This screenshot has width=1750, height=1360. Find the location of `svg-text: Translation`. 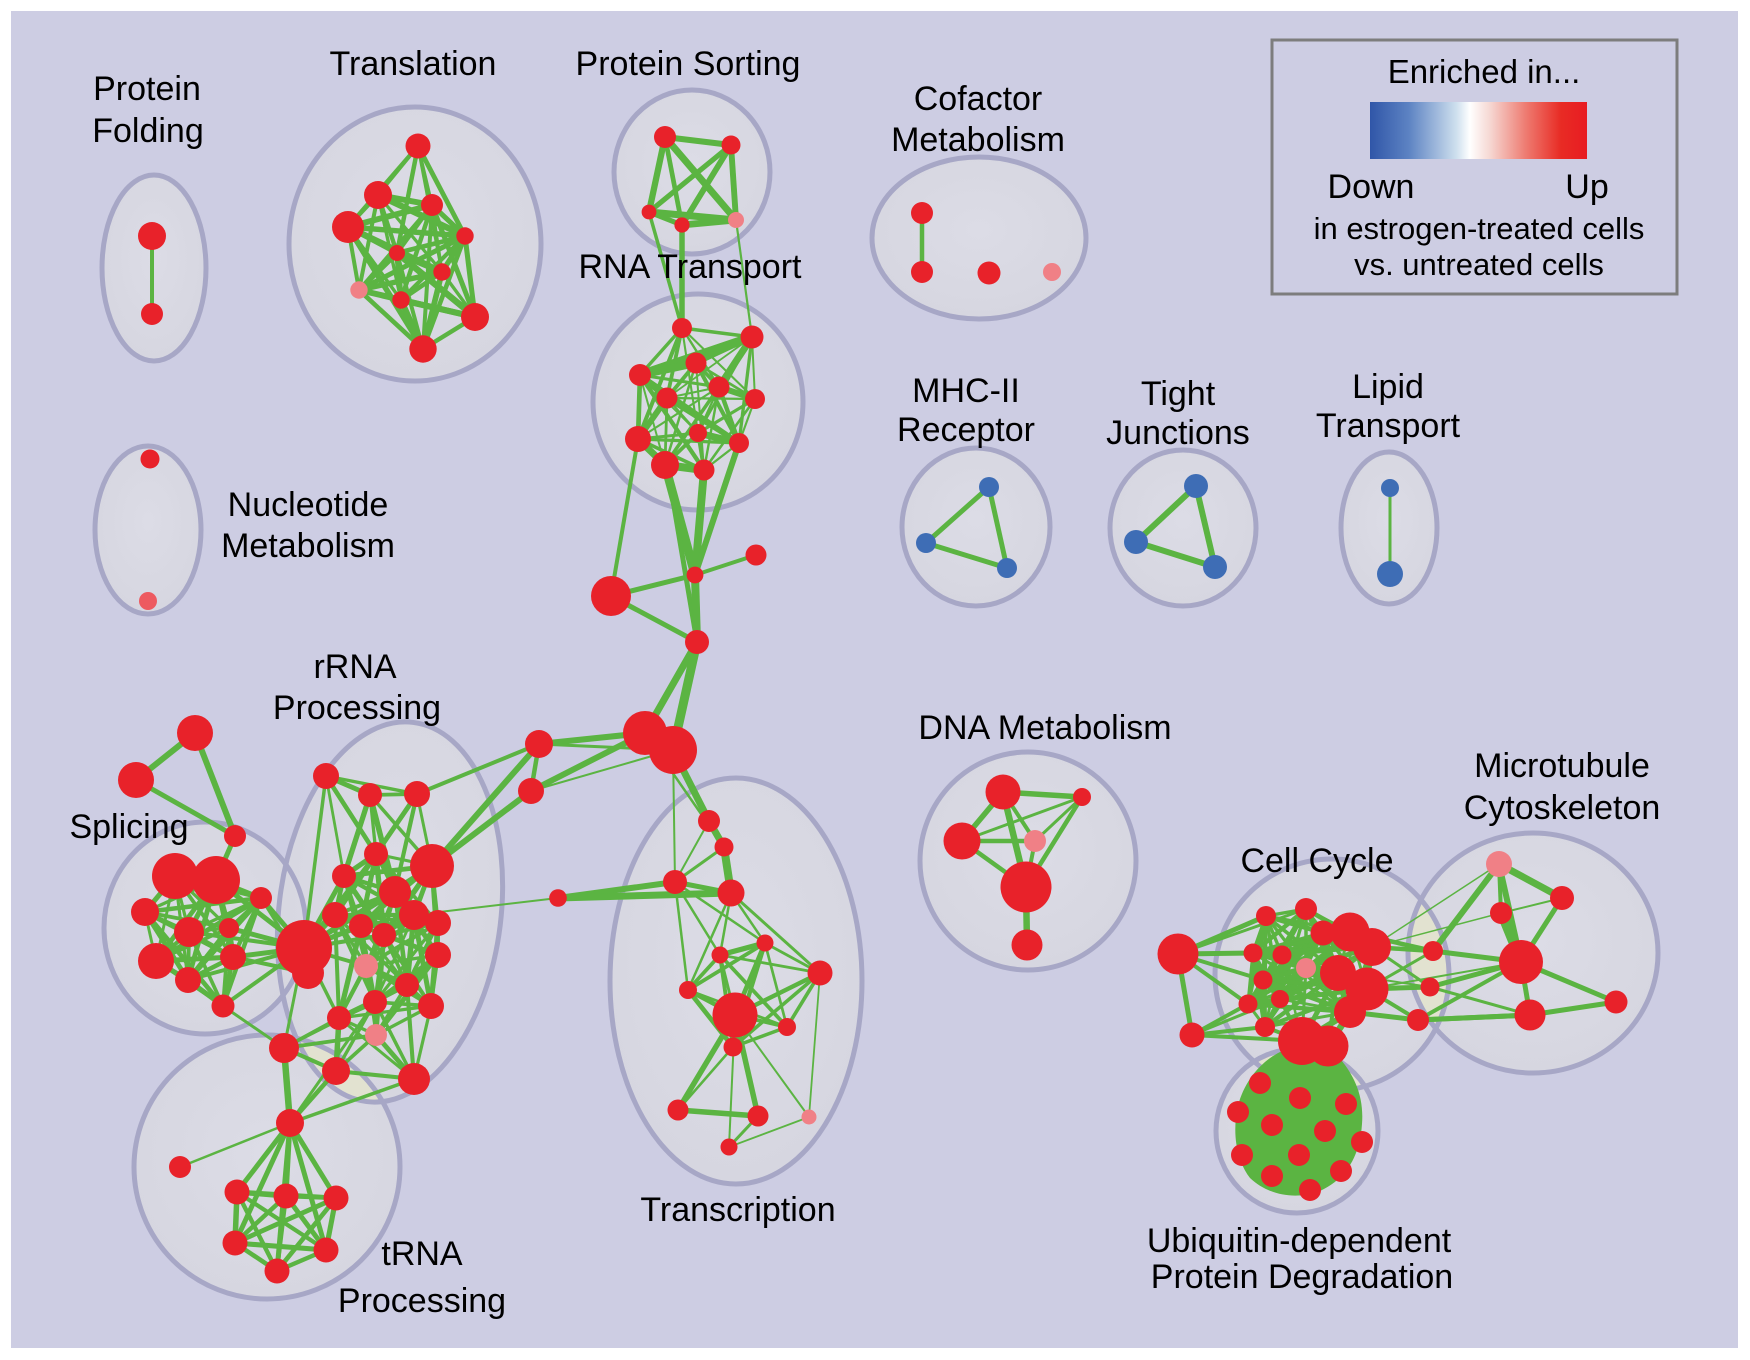

svg-text: Translation is located at coordinates (413, 64).